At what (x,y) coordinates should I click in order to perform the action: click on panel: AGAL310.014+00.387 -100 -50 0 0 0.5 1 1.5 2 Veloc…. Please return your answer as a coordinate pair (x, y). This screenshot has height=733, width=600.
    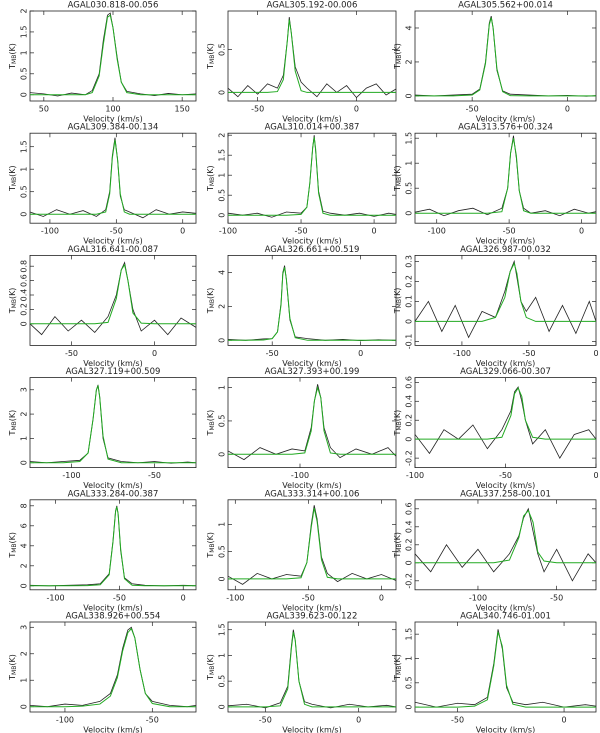
    Looking at the image, I should click on (301, 184).